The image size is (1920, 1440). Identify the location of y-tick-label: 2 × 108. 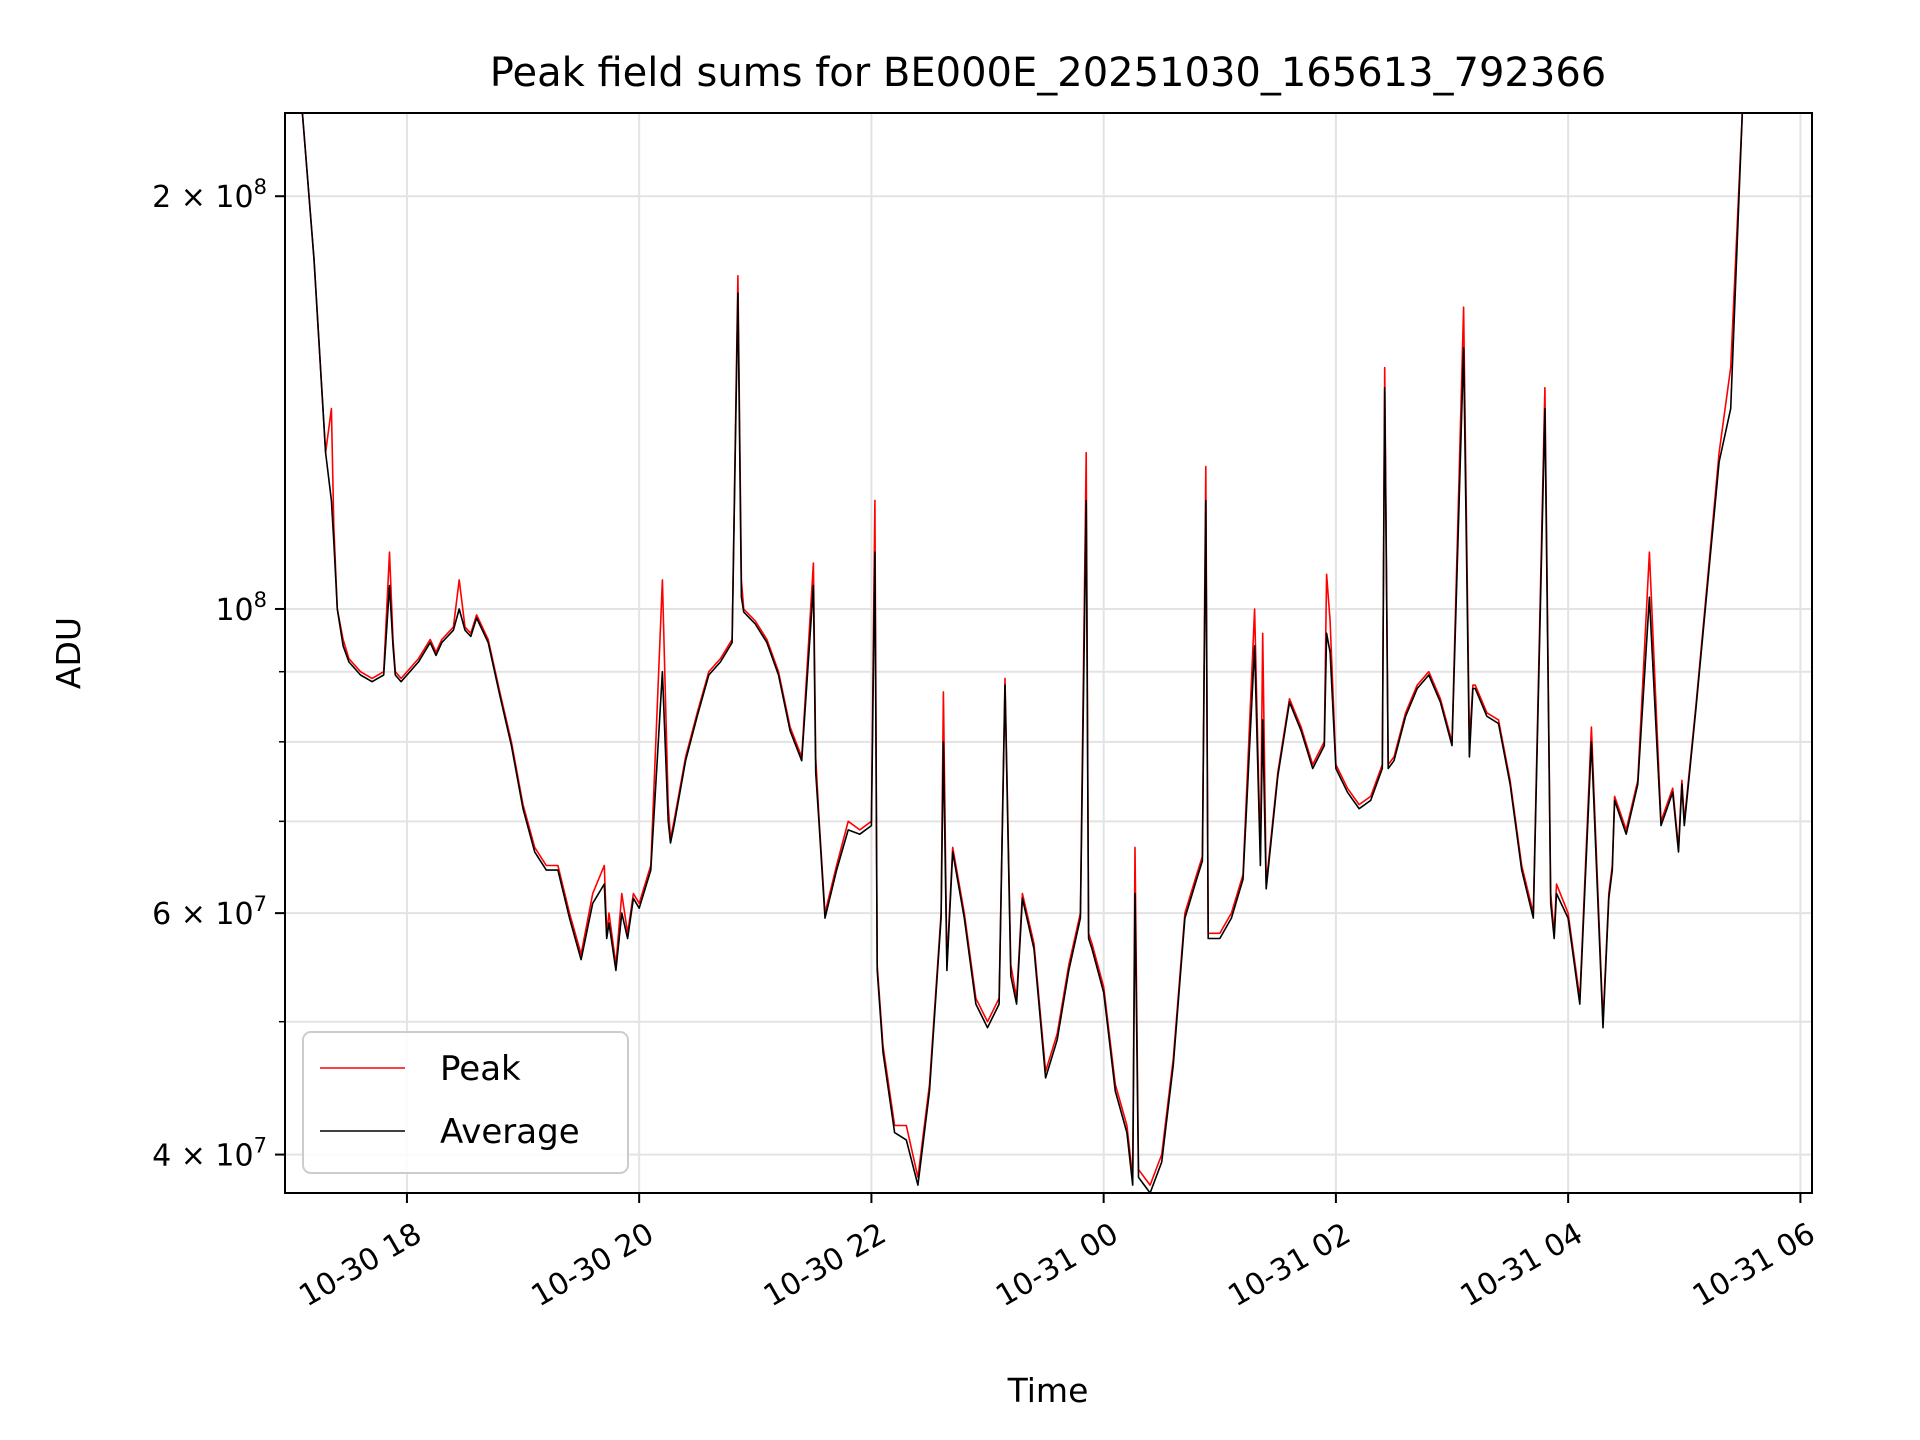
(209, 195).